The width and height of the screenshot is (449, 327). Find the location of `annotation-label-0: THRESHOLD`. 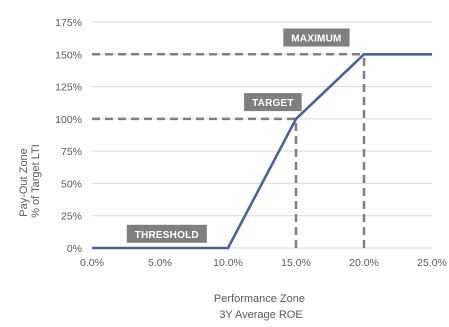

annotation-label-0: THRESHOLD is located at coordinates (167, 235).